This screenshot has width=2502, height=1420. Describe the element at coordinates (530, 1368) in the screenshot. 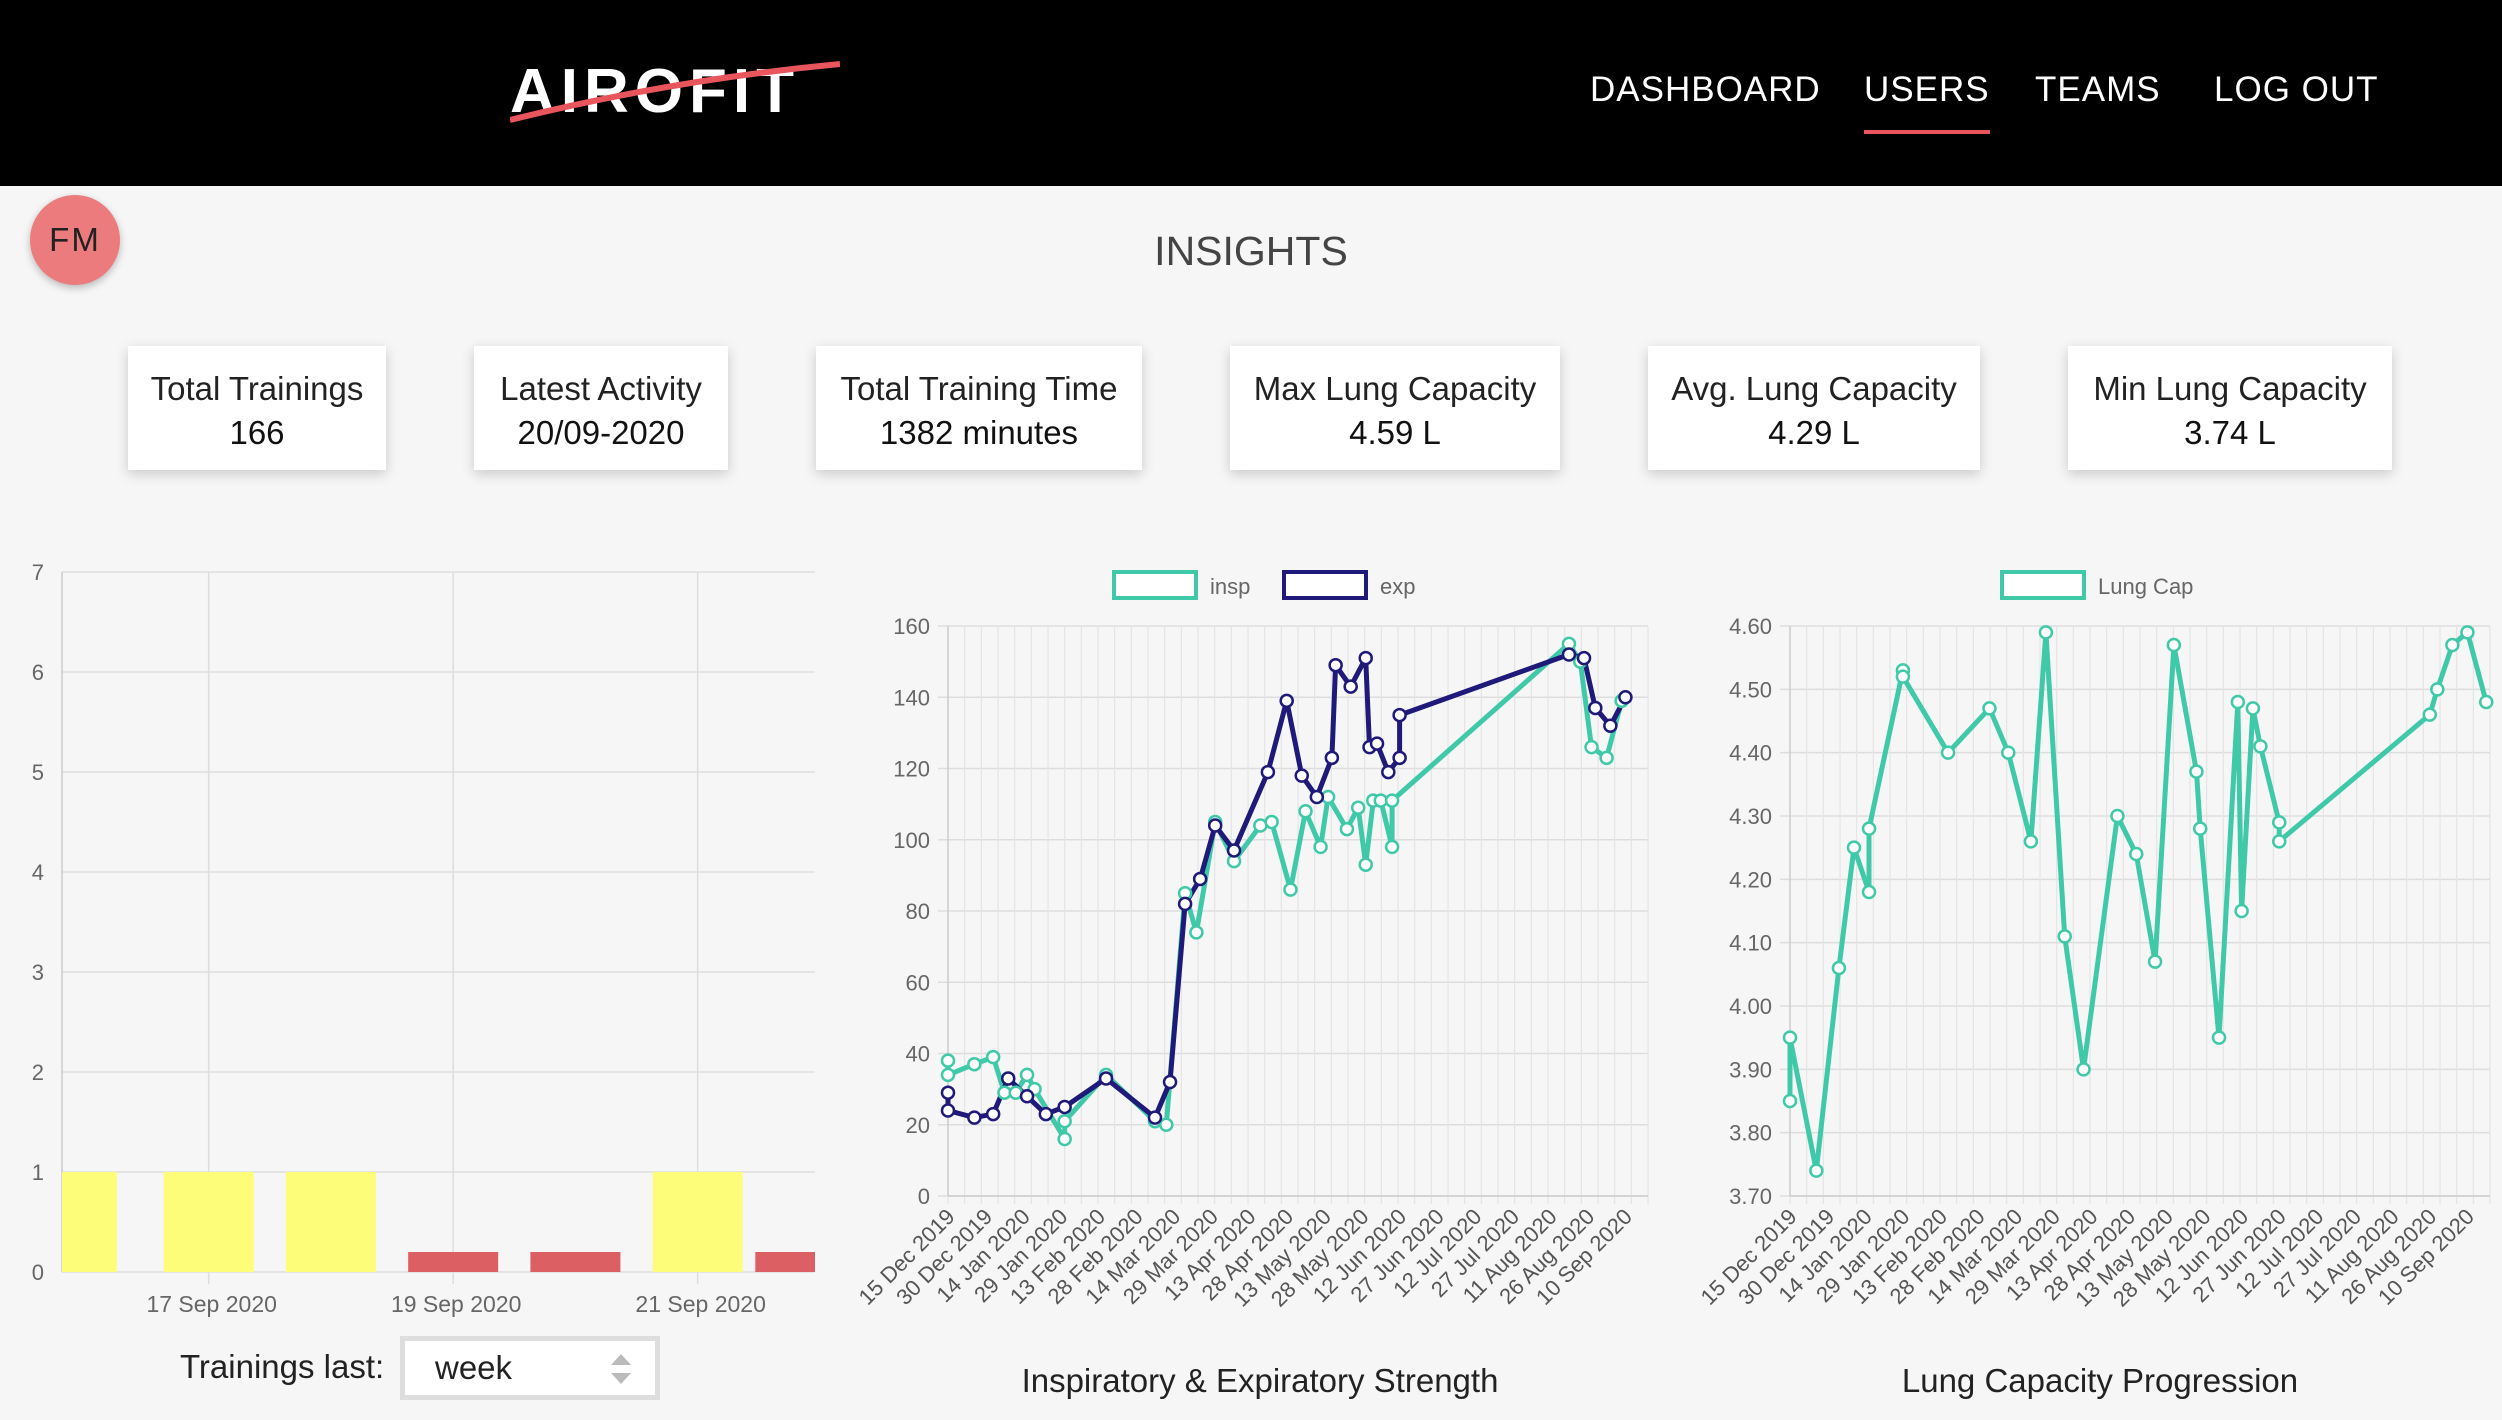

I see `trainings-period-select: week` at that location.